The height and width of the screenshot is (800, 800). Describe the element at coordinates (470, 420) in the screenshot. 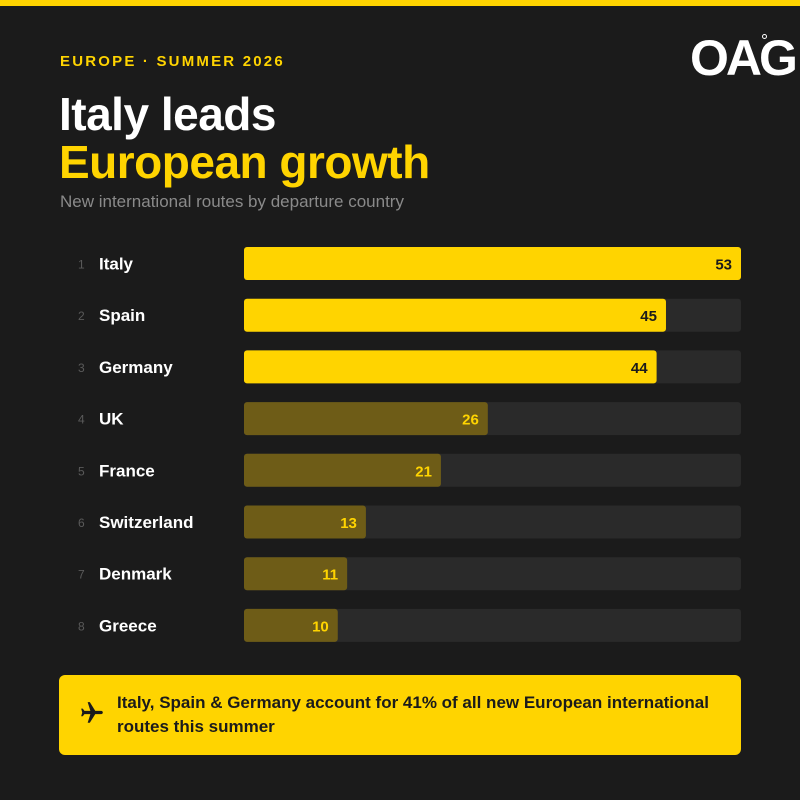

I see `bar-value-label: 26` at that location.